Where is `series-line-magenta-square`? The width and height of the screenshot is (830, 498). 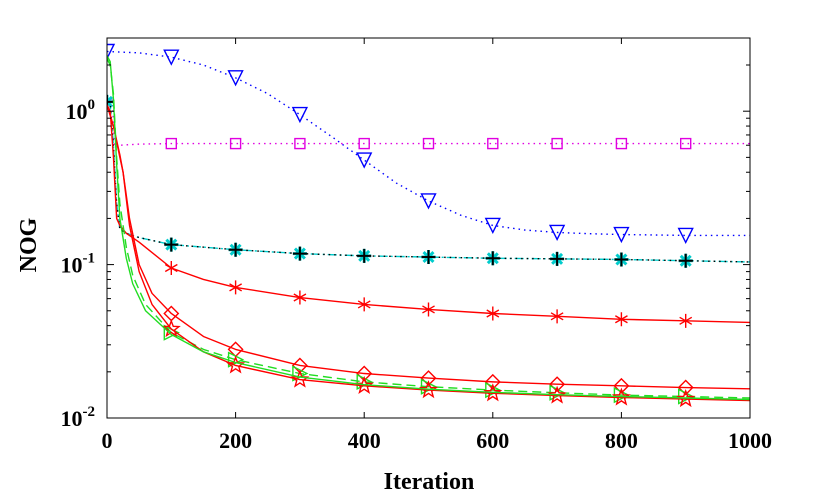
series-line-magenta-square is located at coordinates (428, 123).